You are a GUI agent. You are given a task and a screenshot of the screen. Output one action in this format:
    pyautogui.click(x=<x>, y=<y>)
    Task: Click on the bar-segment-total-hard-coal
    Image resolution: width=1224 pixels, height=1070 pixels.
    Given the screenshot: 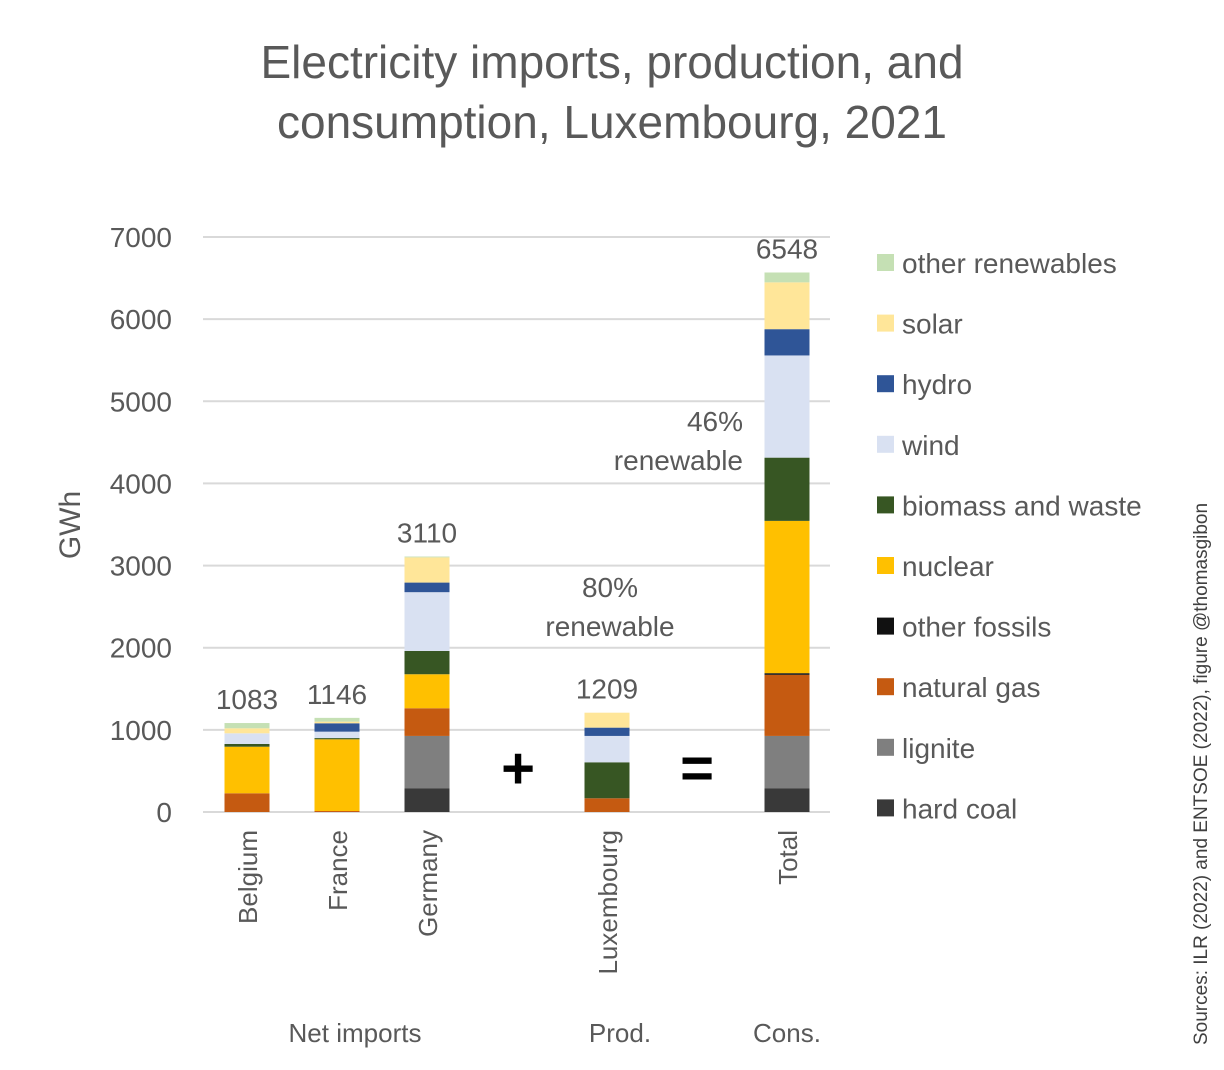 What is the action you would take?
    pyautogui.click(x=787, y=800)
    